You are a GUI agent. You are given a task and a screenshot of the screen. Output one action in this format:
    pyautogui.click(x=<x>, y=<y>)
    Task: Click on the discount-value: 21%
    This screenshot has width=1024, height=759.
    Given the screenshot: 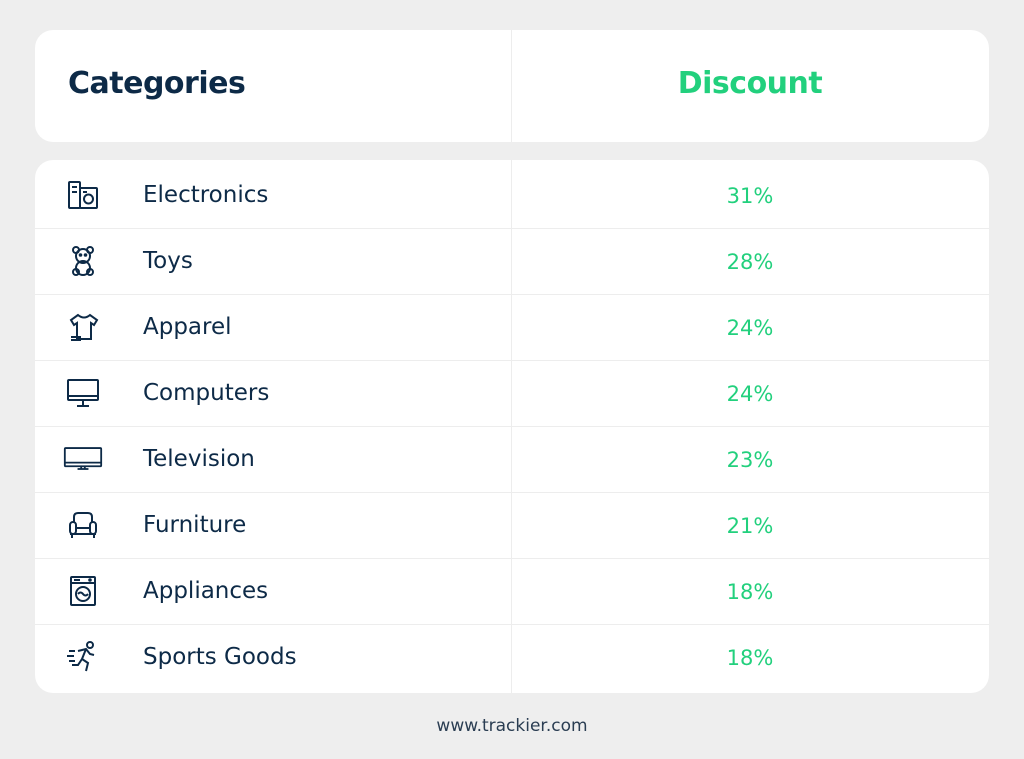 What is the action you would take?
    pyautogui.click(x=750, y=526)
    